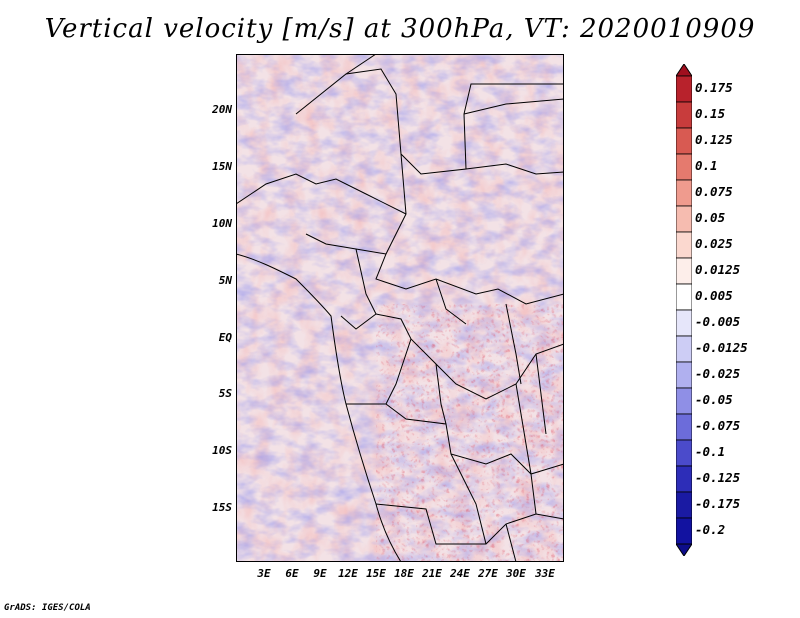  What do you see at coordinates (714, 87) in the screenshot?
I see `colorbar-label: 0.175` at bounding box center [714, 87].